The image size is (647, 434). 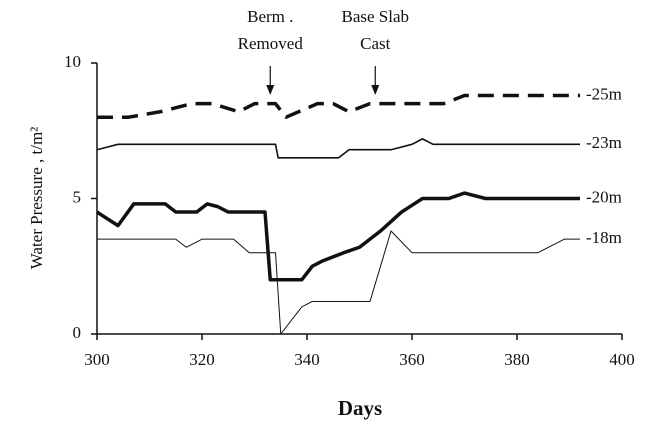 What do you see at coordinates (36, 198) in the screenshot?
I see `y-axis-title: Water Pressure , t/m²` at bounding box center [36, 198].